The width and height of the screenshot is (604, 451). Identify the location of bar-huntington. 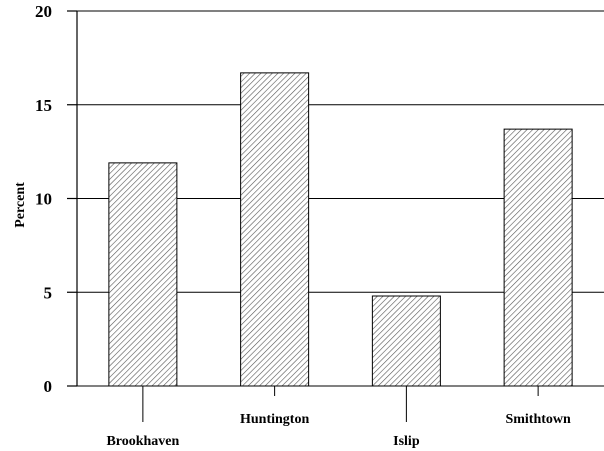
(275, 229).